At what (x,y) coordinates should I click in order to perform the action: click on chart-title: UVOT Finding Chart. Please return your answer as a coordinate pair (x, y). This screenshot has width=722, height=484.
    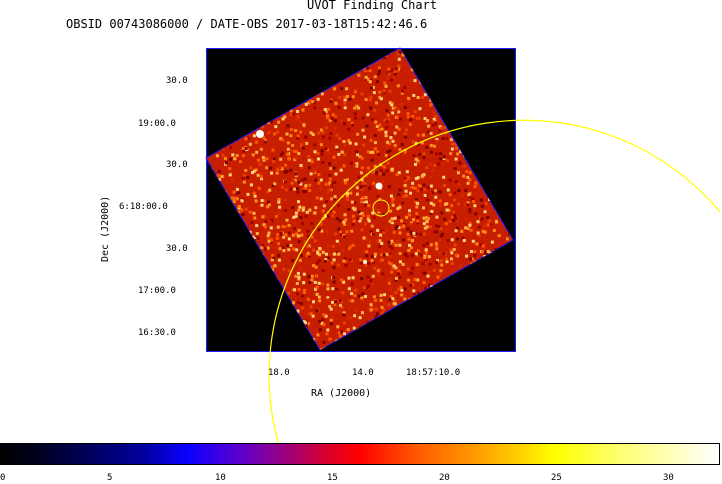
    Looking at the image, I should click on (372, 6).